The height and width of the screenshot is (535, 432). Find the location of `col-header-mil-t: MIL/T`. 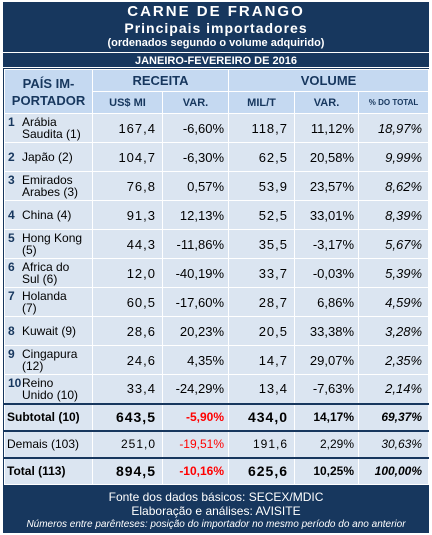

col-header-mil-t: MIL/T is located at coordinates (262, 102).